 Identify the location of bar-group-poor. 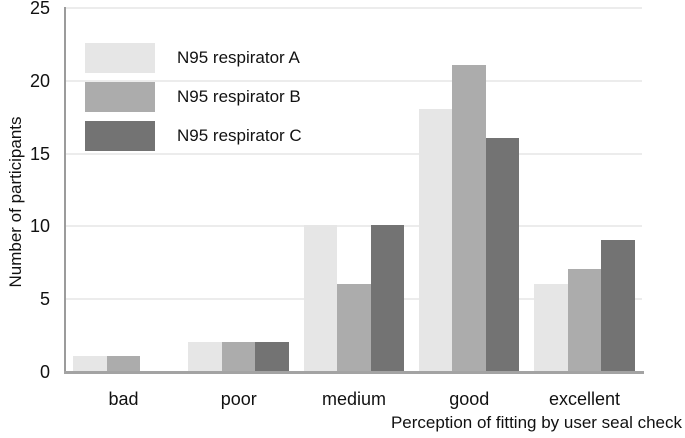
(238, 189).